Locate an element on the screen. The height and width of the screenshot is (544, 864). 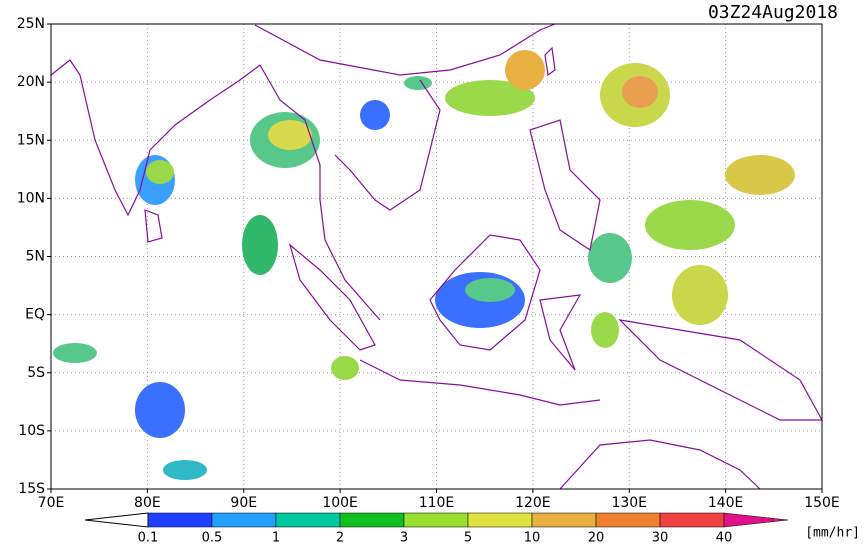
lat-label: 15N is located at coordinates (31, 140).